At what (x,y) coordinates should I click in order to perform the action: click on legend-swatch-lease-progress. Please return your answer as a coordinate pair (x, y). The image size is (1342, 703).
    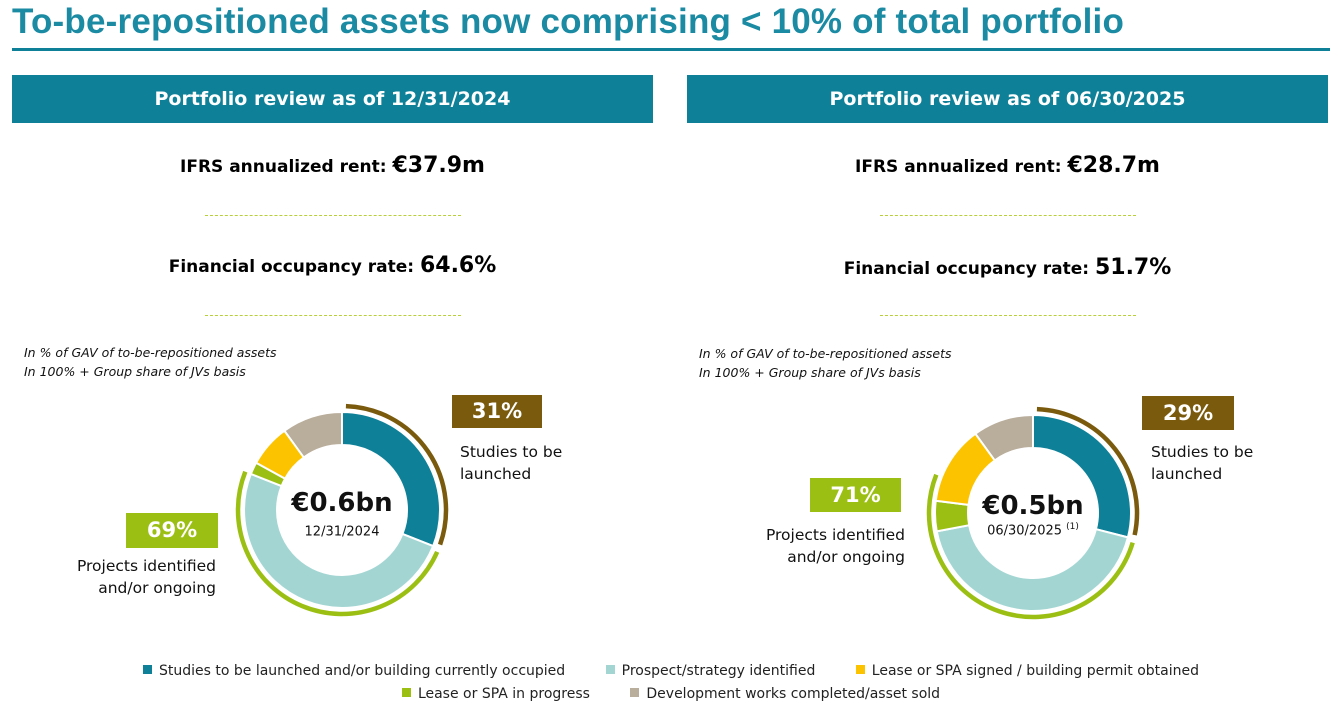
    Looking at the image, I should click on (406, 692).